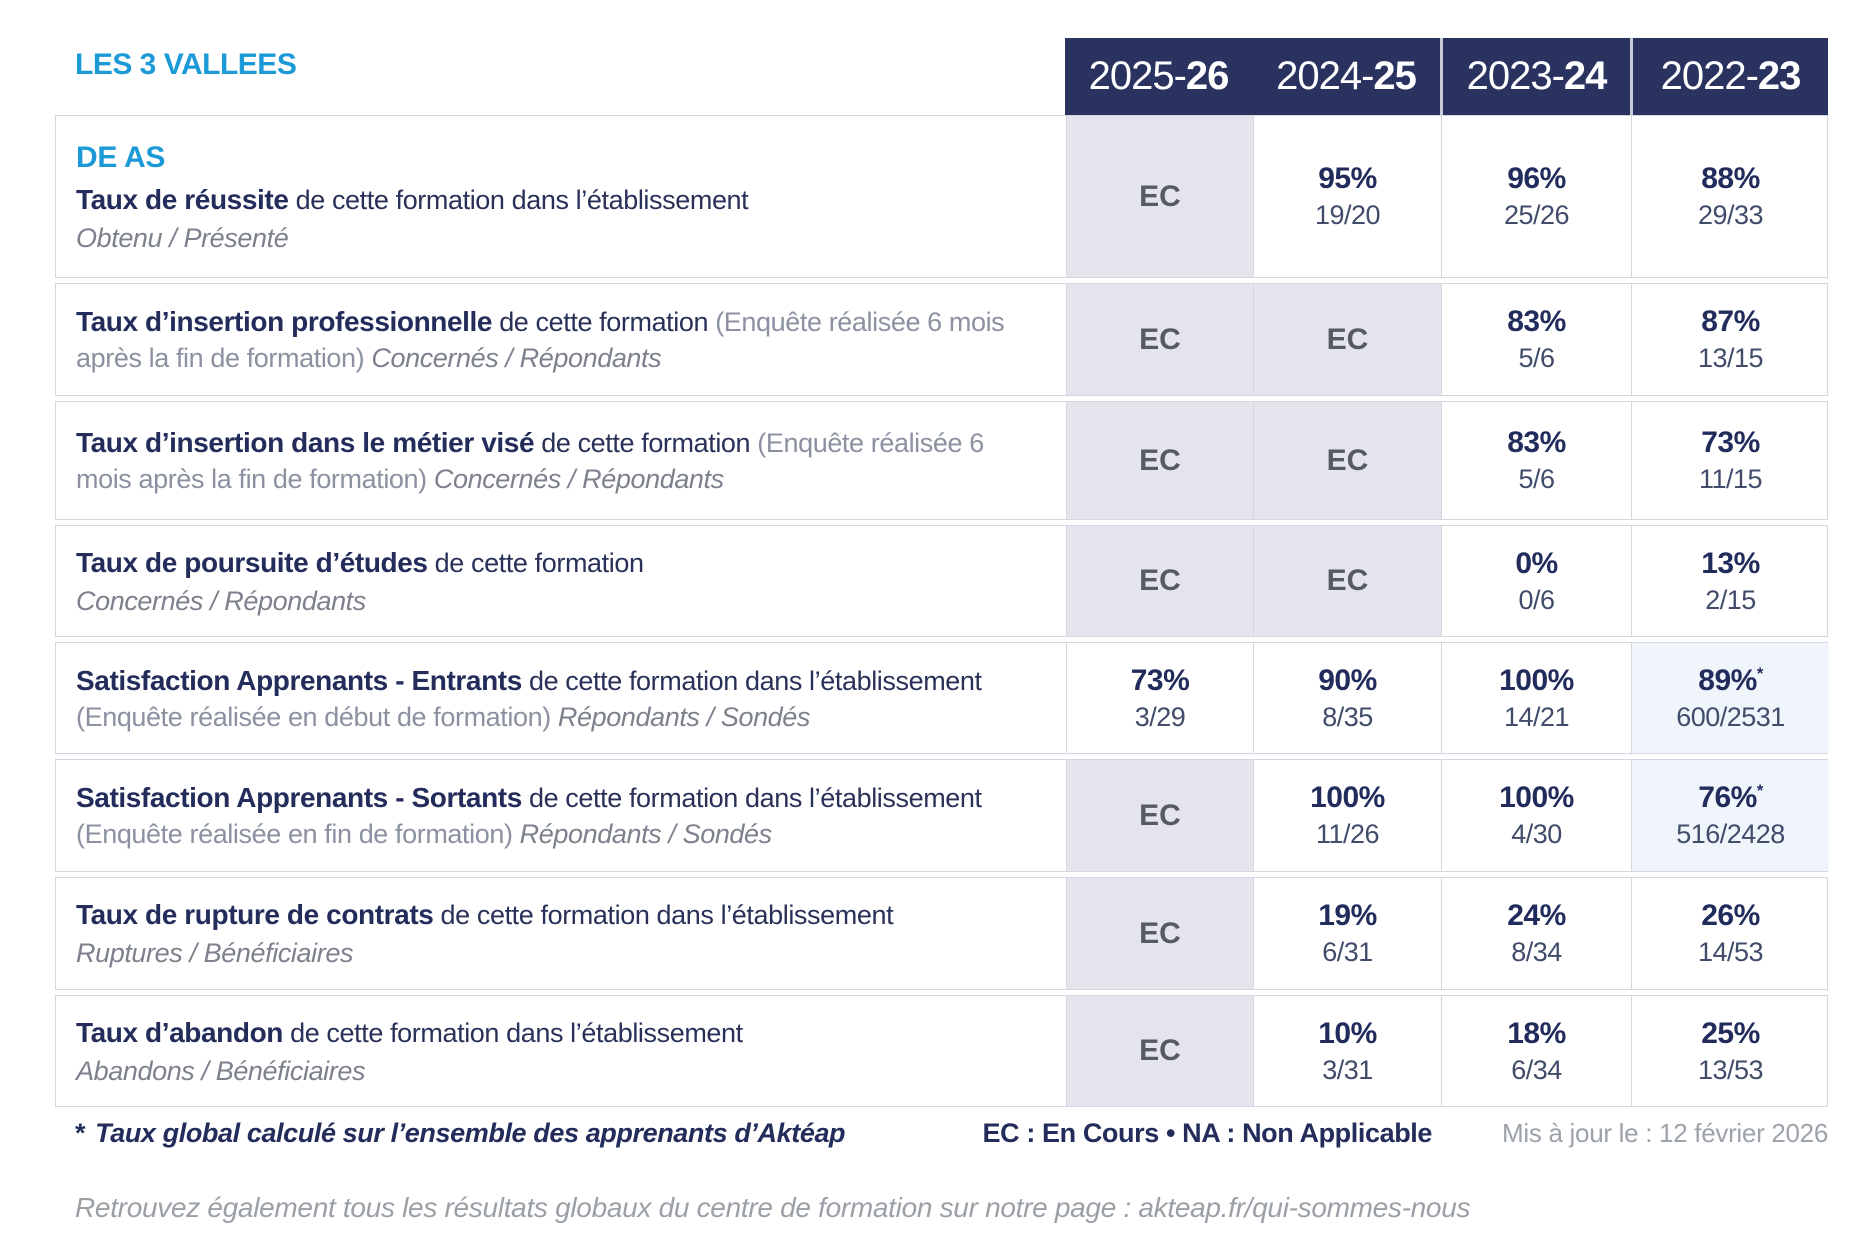 The width and height of the screenshot is (1875, 1250). What do you see at coordinates (1515, 76) in the screenshot?
I see `year-prefix: 2023-` at bounding box center [1515, 76].